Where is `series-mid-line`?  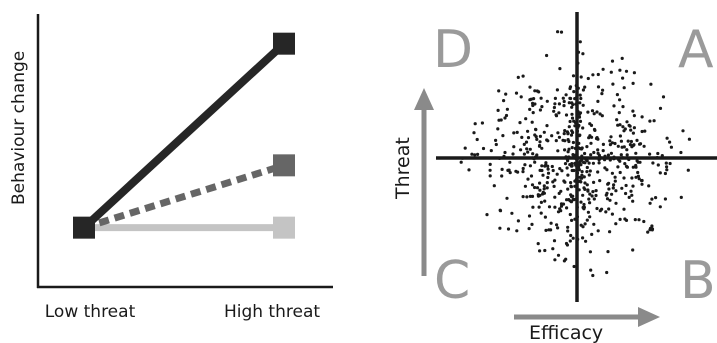 series-mid-line is located at coordinates (184, 196).